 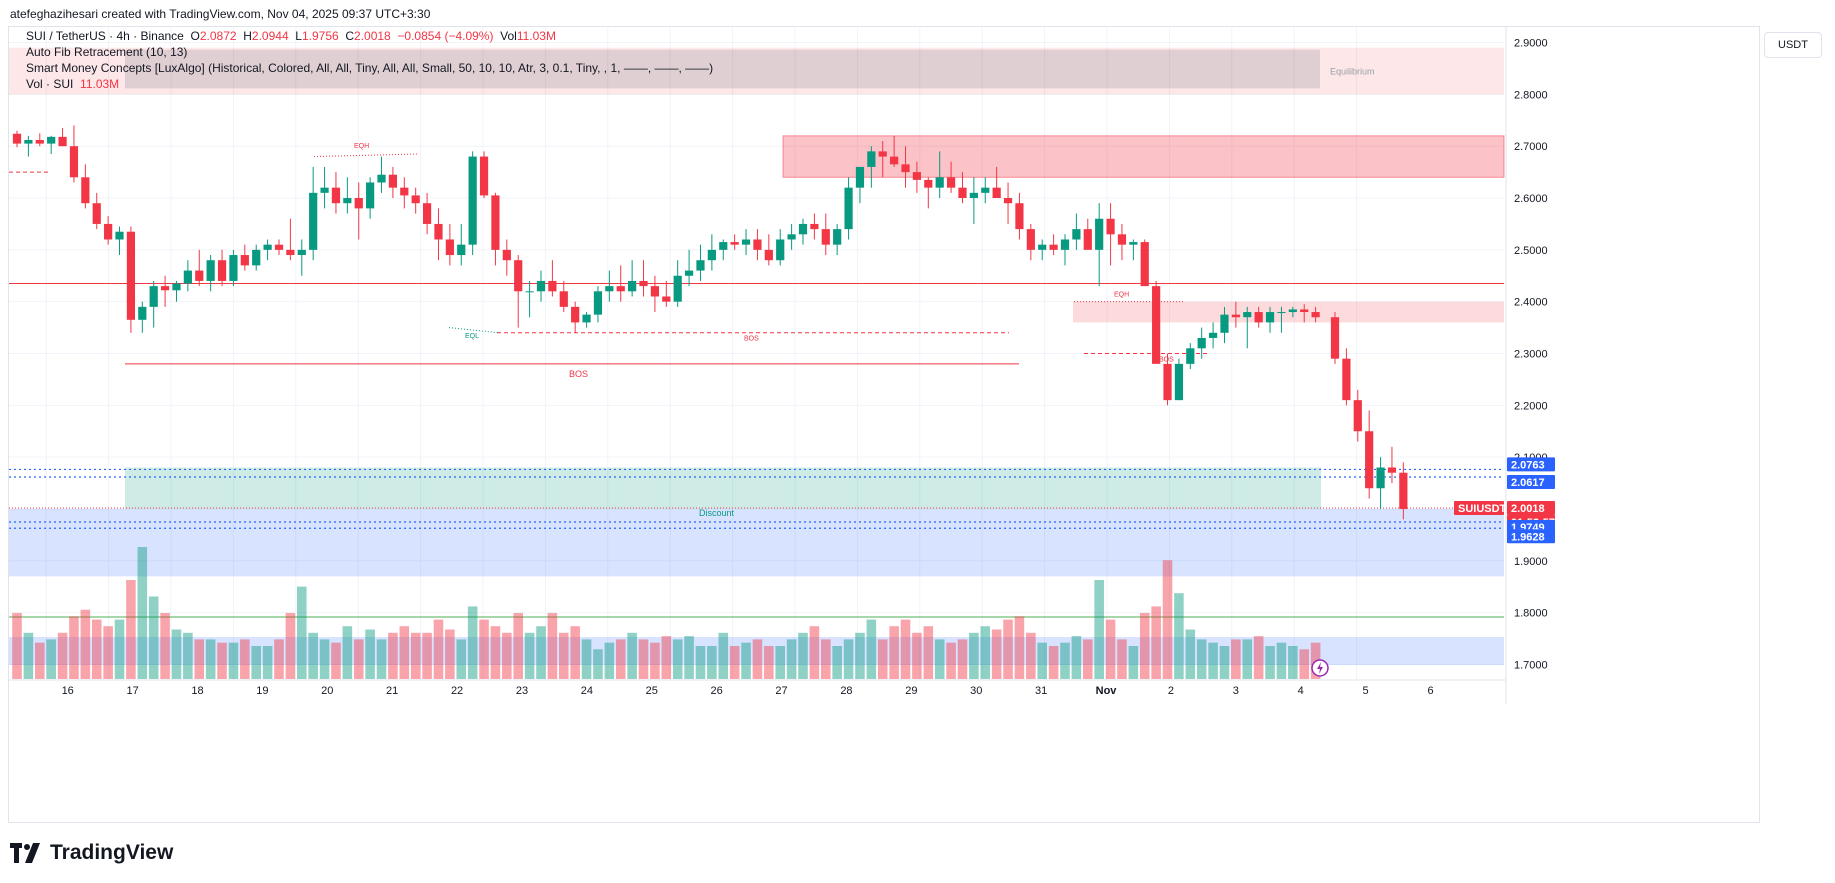 I want to click on time-tick-label: 4, so click(x=1301, y=691).